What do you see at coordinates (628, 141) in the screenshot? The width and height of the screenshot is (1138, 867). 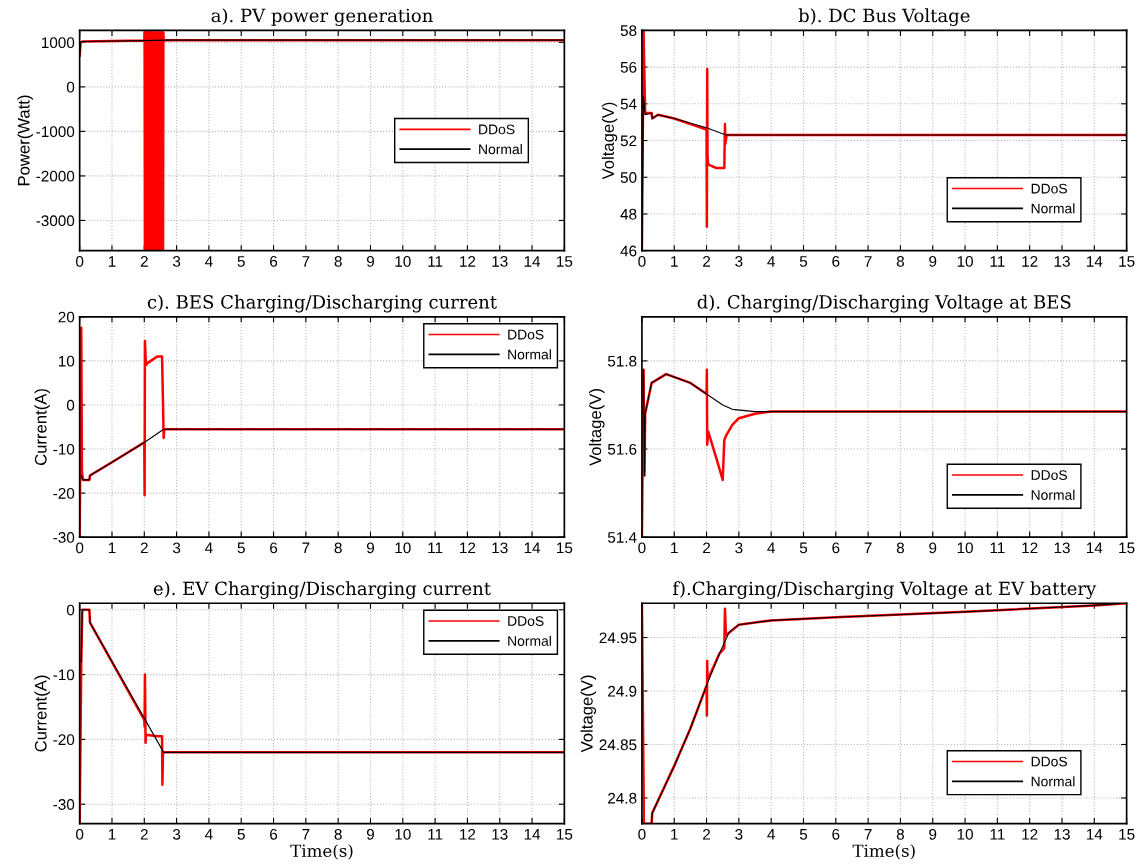 I see `y-tick-label: 52` at bounding box center [628, 141].